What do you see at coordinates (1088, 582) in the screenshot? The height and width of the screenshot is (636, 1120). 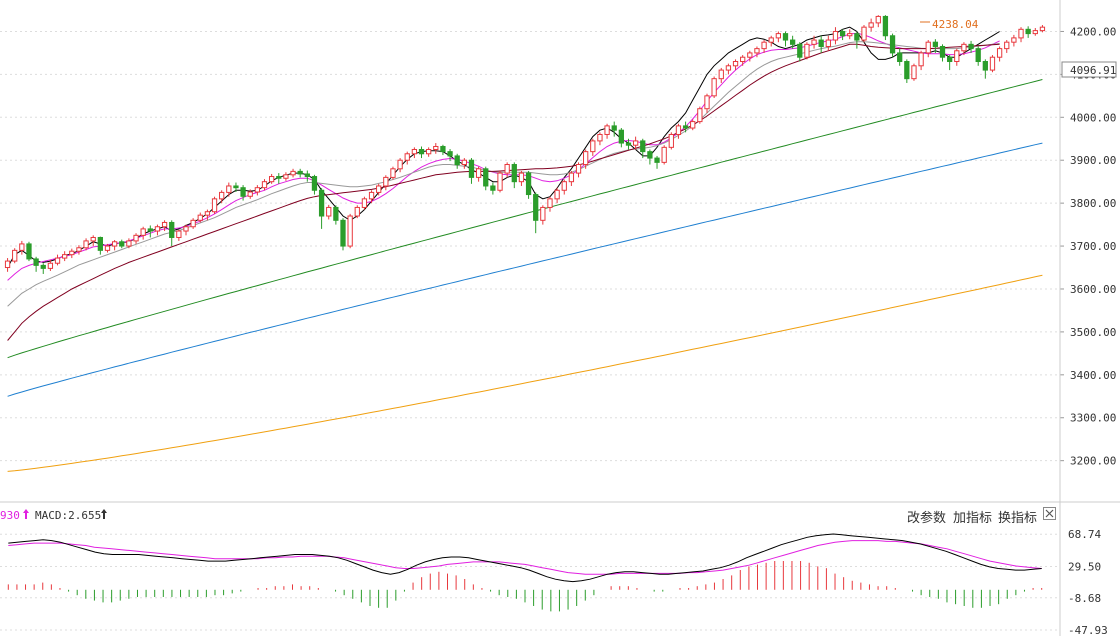 I see `macd-y-axis: 68.74 29.50 -8.68 -47.93` at bounding box center [1088, 582].